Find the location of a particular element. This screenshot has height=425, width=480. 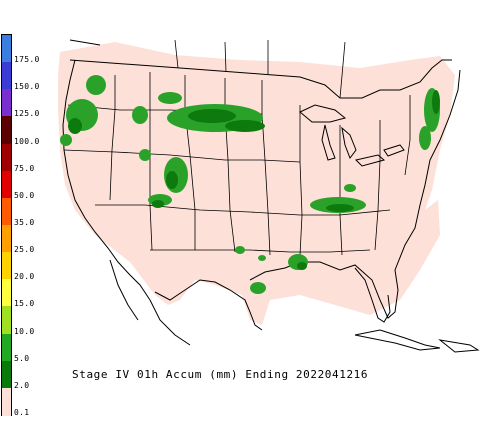

legend-label: 35.0 is located at coordinates (24, 222).